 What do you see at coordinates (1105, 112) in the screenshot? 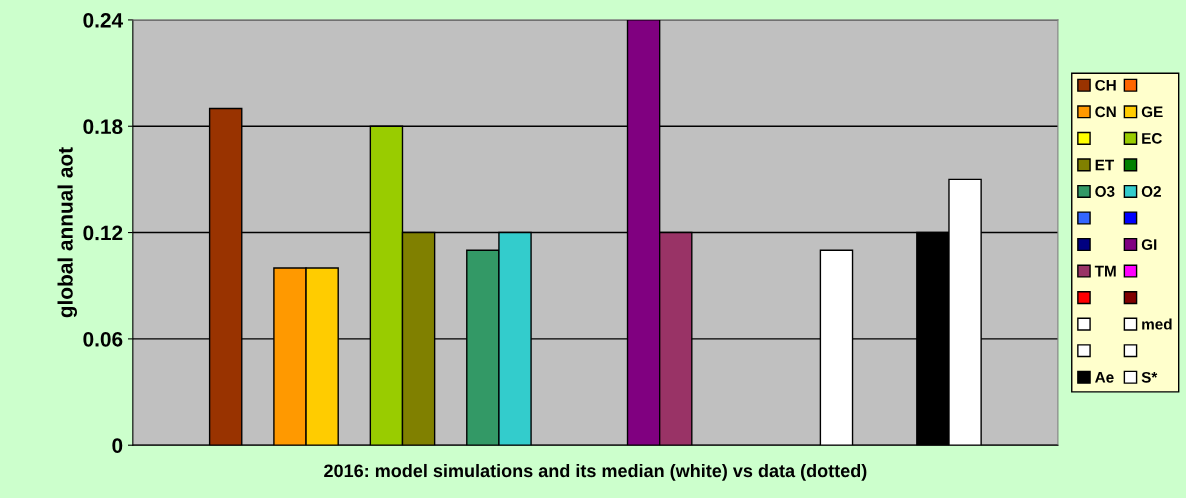
I see `legend-label: CN` at bounding box center [1105, 112].